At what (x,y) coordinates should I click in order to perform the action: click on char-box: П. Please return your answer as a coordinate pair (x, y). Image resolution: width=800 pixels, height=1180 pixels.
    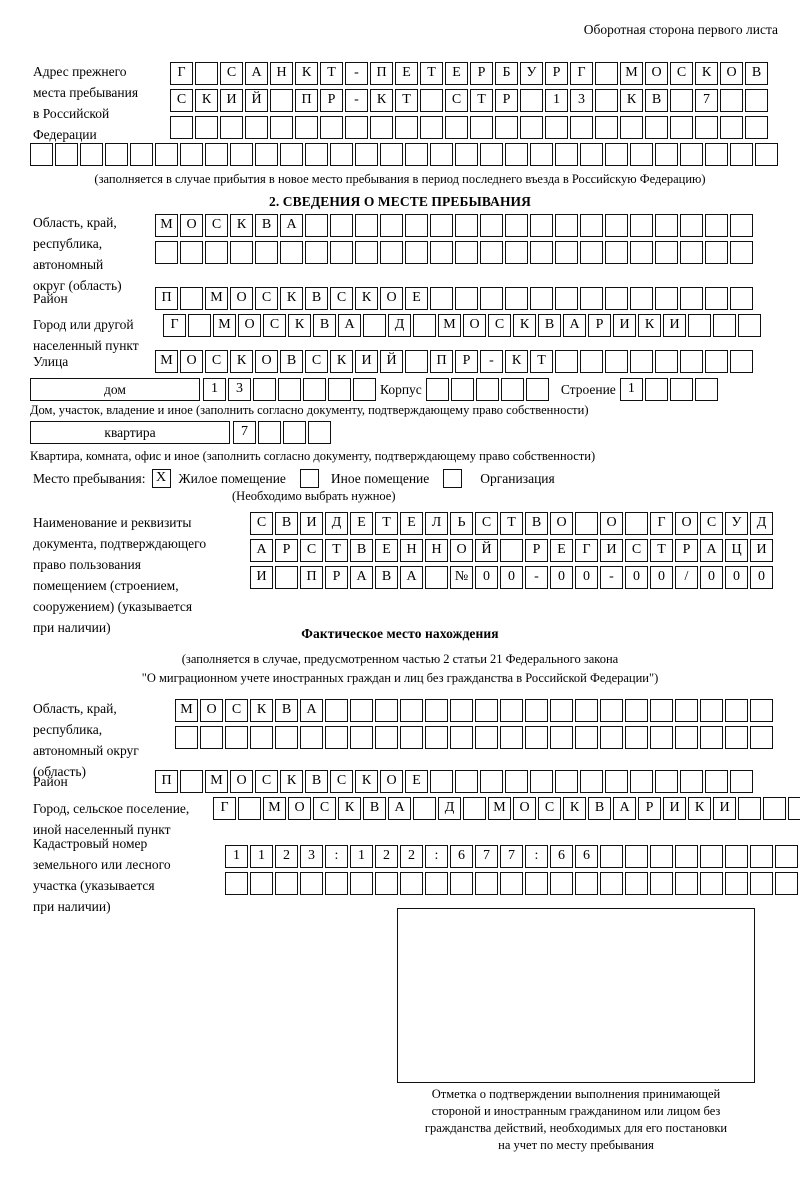
    Looking at the image, I should click on (441, 361).